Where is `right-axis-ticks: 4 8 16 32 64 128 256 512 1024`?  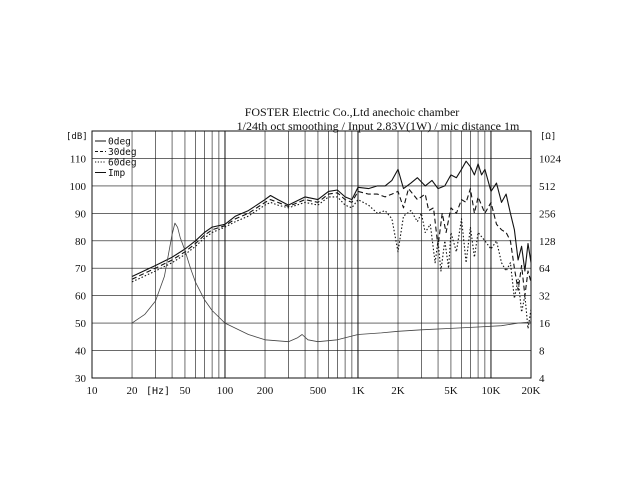
right-axis-ticks: 4 8 16 32 64 128 256 512 1024 is located at coordinates (550, 269).